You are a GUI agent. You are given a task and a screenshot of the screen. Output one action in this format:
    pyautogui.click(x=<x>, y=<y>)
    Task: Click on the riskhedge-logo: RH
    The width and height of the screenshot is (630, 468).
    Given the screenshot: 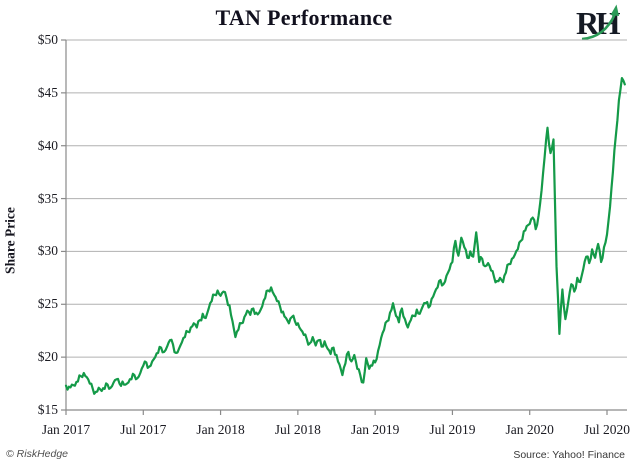 What is the action you would take?
    pyautogui.click(x=599, y=22)
    